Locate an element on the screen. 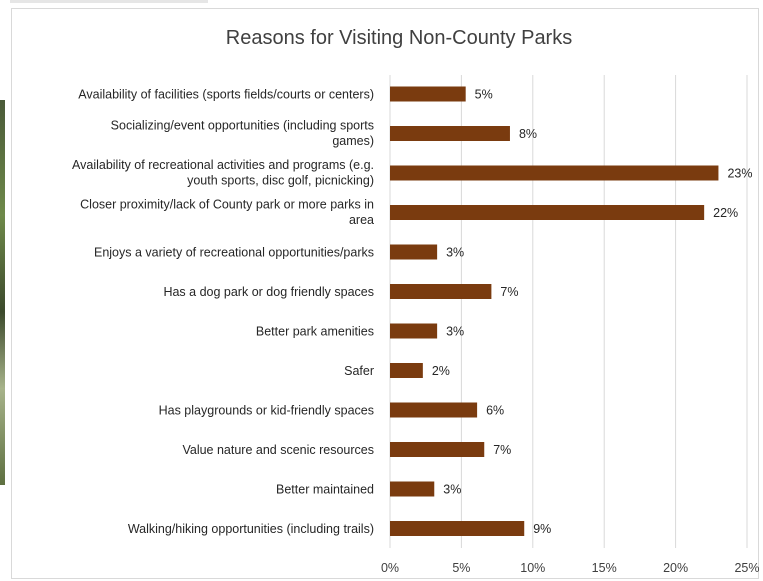 The width and height of the screenshot is (763, 581). x-tick-label: 5% is located at coordinates (461, 568).